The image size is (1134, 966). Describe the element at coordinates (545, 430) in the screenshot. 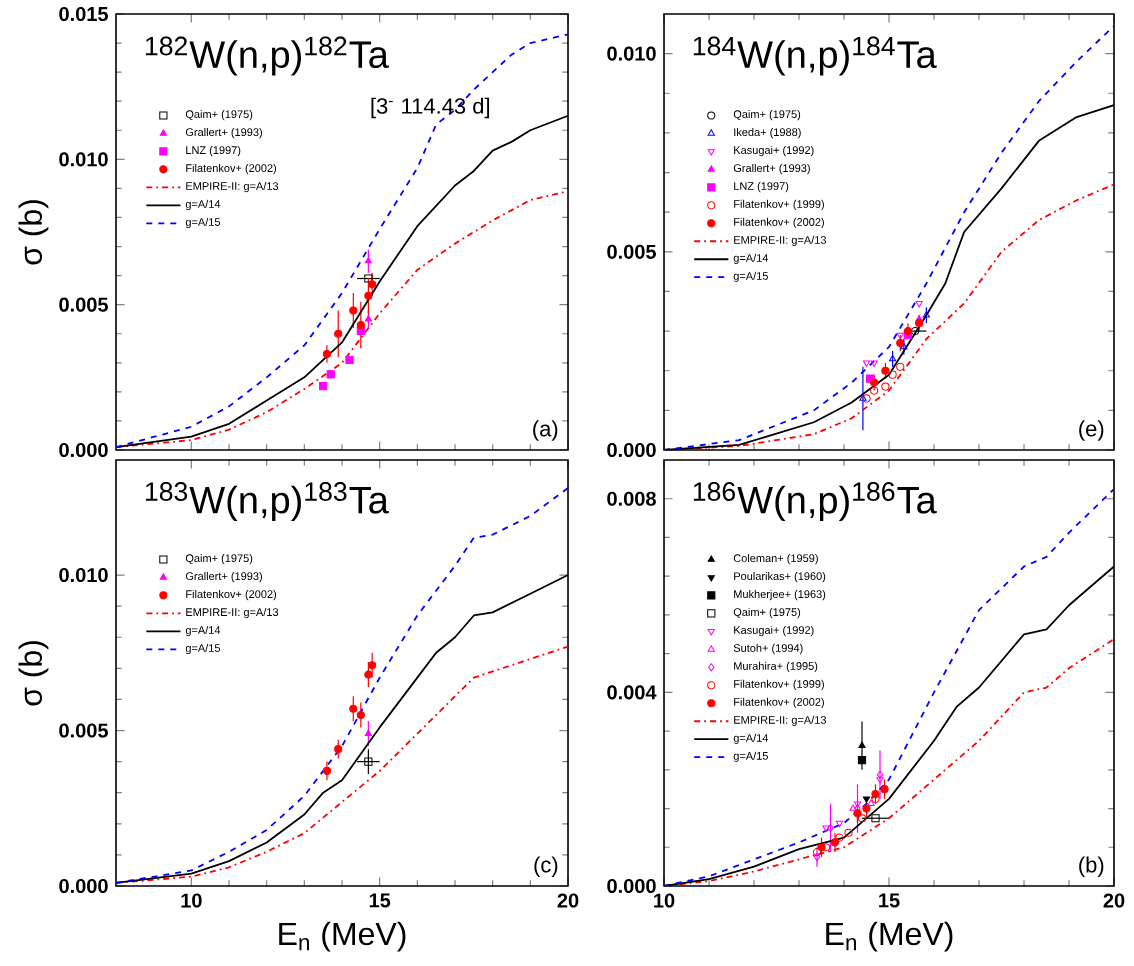

I see `annotation: (a)` at that location.